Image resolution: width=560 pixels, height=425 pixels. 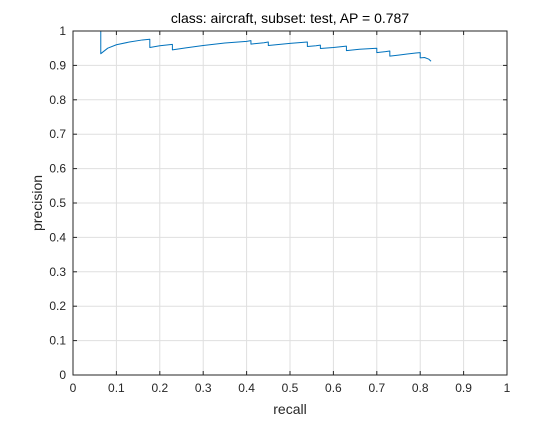 I want to click on y-tick-label: 0.3, so click(x=57, y=272).